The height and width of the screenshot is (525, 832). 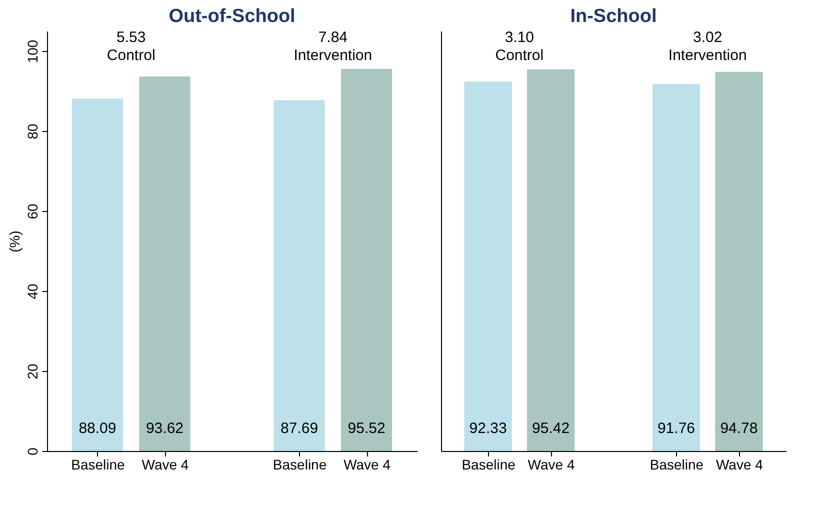 What do you see at coordinates (32, 292) in the screenshot?
I see `y-tick-label: 40` at bounding box center [32, 292].